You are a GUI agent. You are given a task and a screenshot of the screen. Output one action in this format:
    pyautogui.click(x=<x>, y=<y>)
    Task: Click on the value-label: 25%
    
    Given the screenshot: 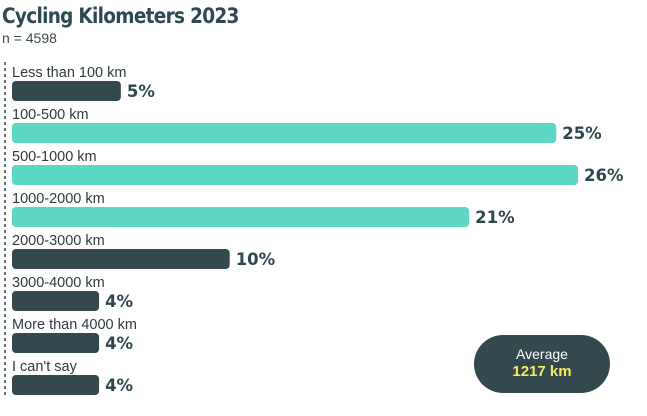 What is the action you would take?
    pyautogui.click(x=582, y=133)
    